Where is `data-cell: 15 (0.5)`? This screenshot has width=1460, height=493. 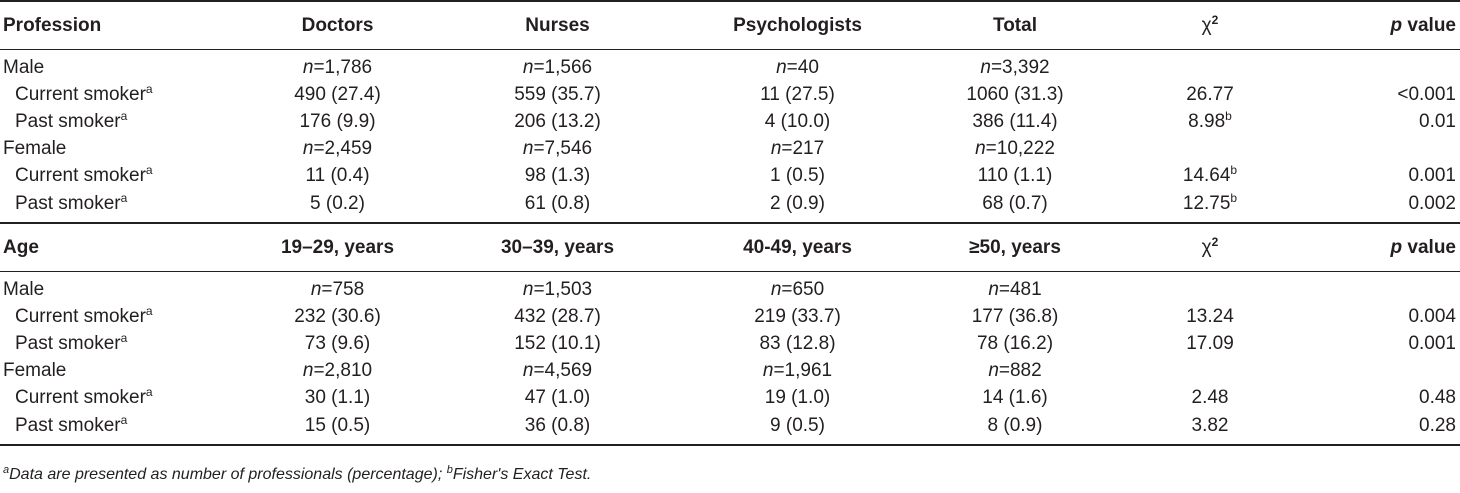 data-cell: 15 (0.5) is located at coordinates (337, 428).